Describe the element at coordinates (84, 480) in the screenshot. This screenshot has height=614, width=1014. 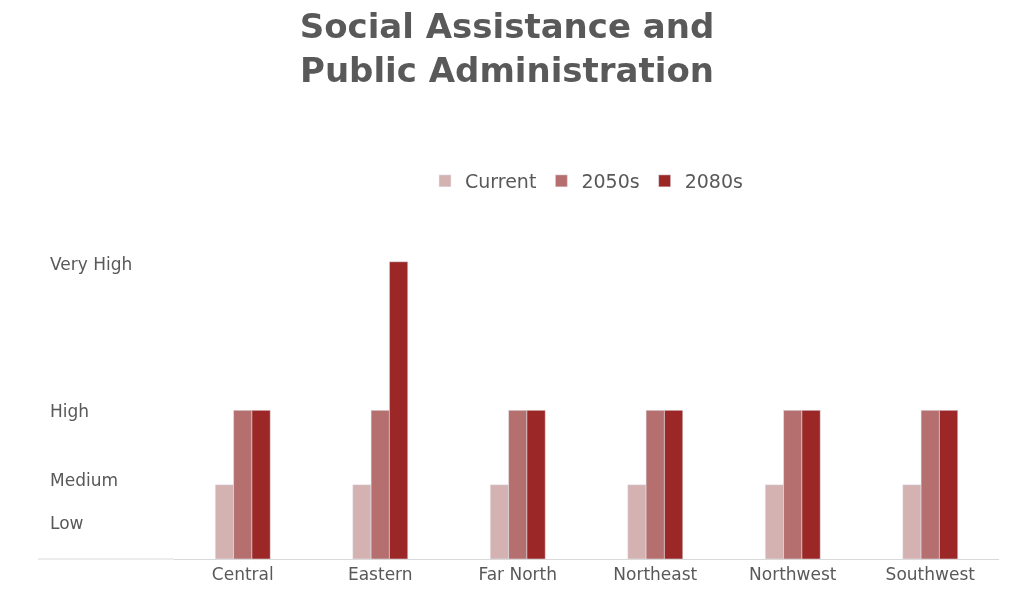
I see `text: Medium` at that location.